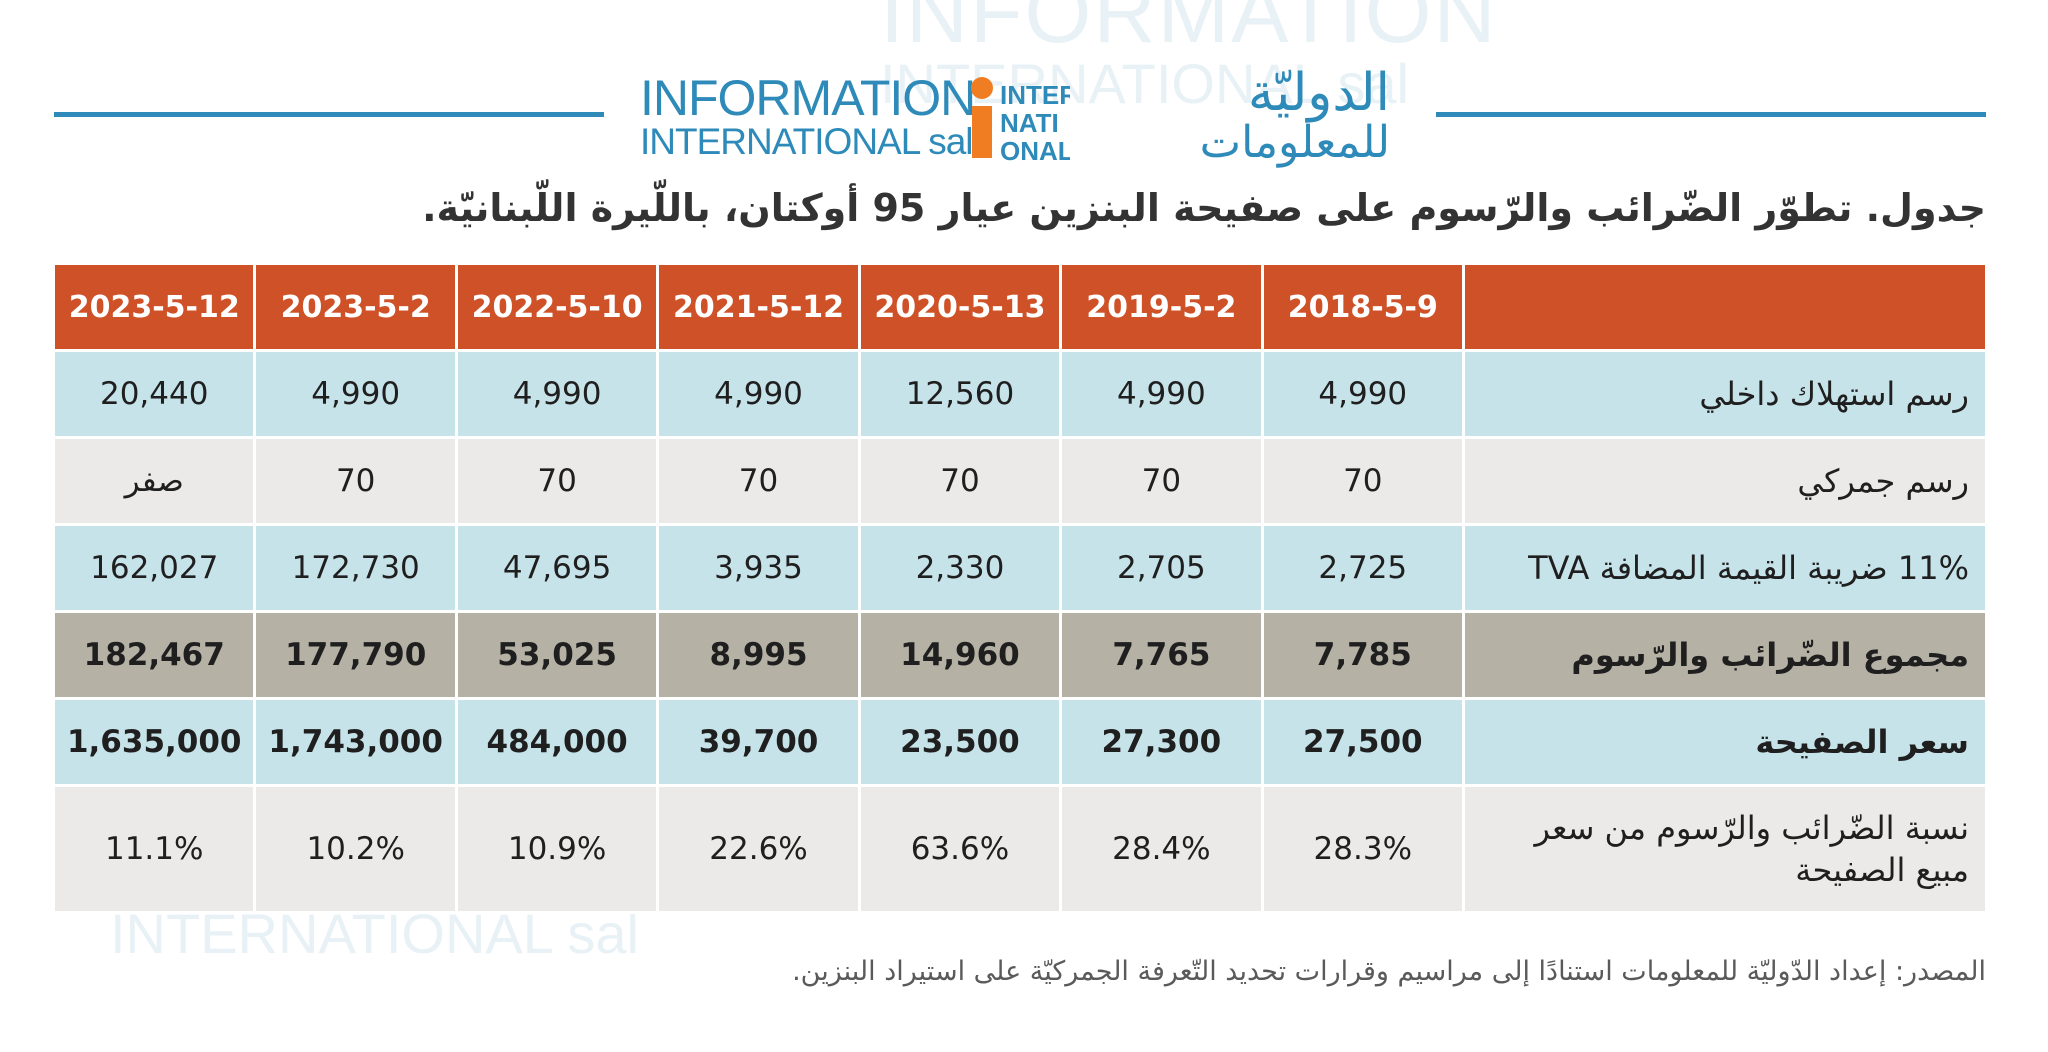  What do you see at coordinates (355, 849) in the screenshot?
I see `table-cell: 10.2%` at bounding box center [355, 849].